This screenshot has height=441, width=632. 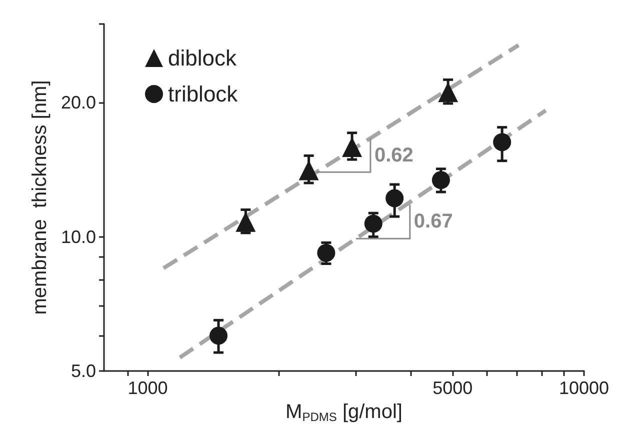 What do you see at coordinates (40, 197) in the screenshot?
I see `y-axis-title: membrane thickness [nm]` at bounding box center [40, 197].